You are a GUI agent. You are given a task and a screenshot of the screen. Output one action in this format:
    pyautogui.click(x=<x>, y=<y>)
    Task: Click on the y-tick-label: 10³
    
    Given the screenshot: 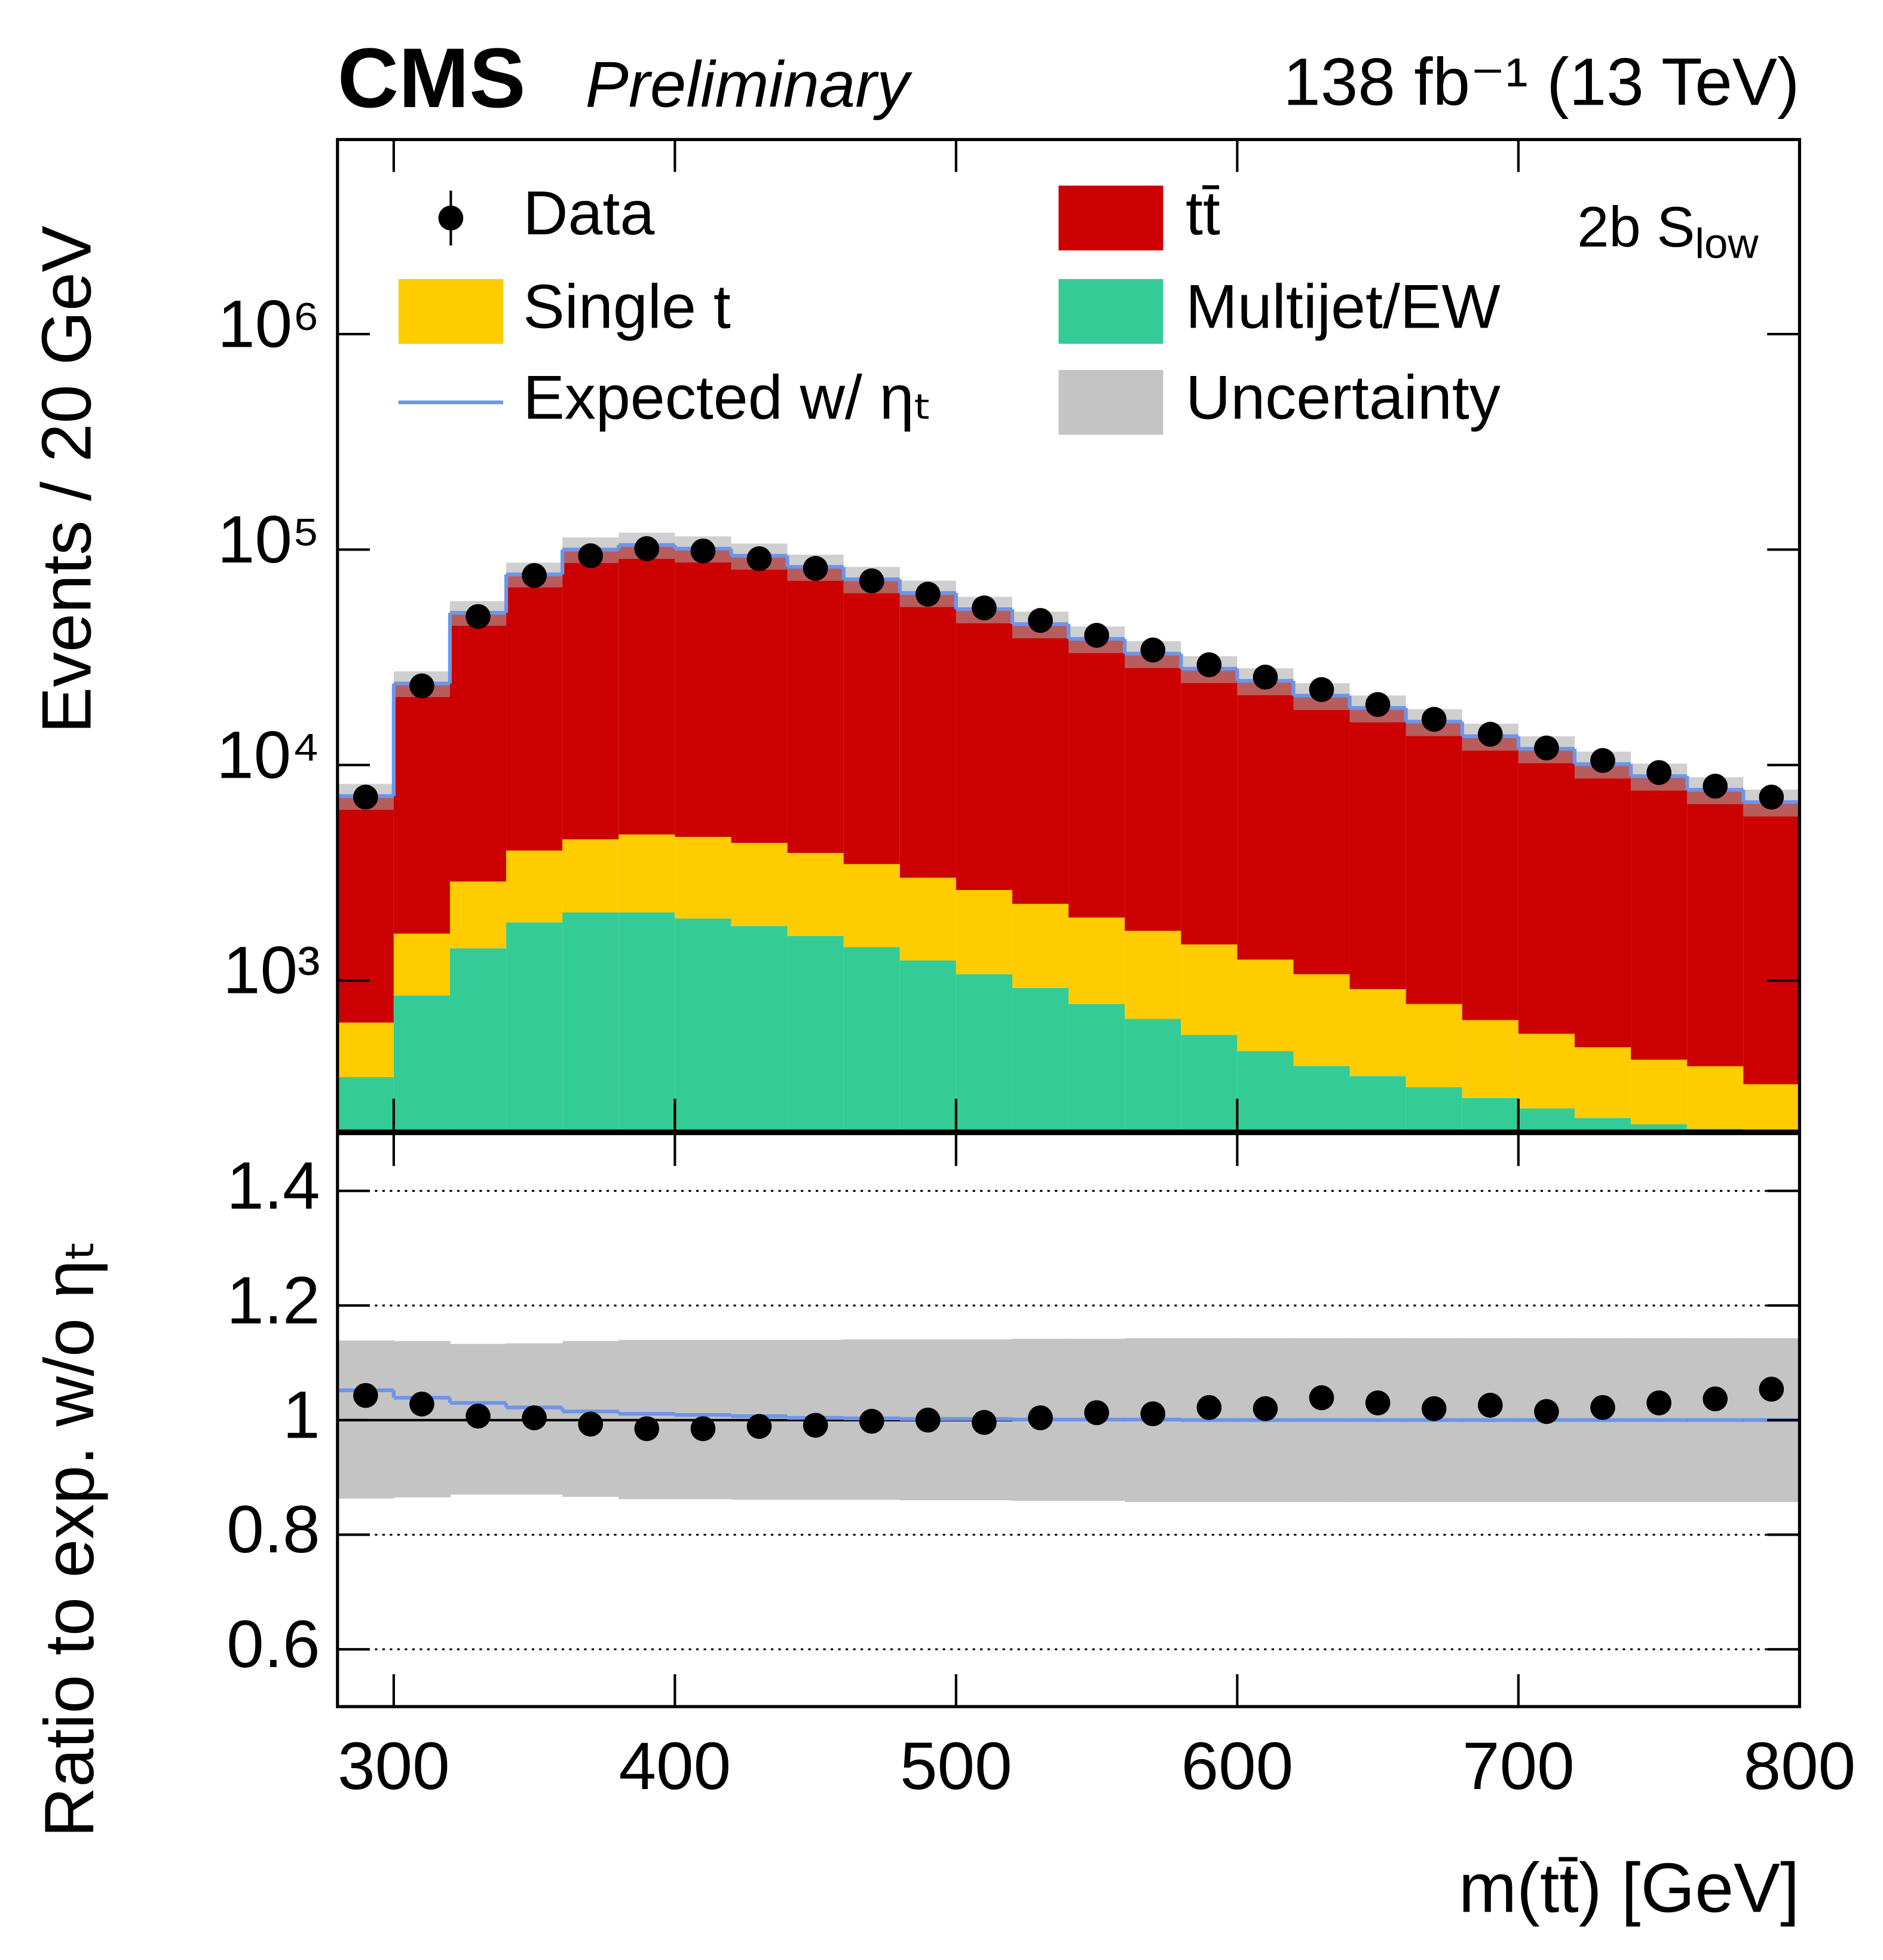 What is the action you would take?
    pyautogui.click(x=272, y=970)
    